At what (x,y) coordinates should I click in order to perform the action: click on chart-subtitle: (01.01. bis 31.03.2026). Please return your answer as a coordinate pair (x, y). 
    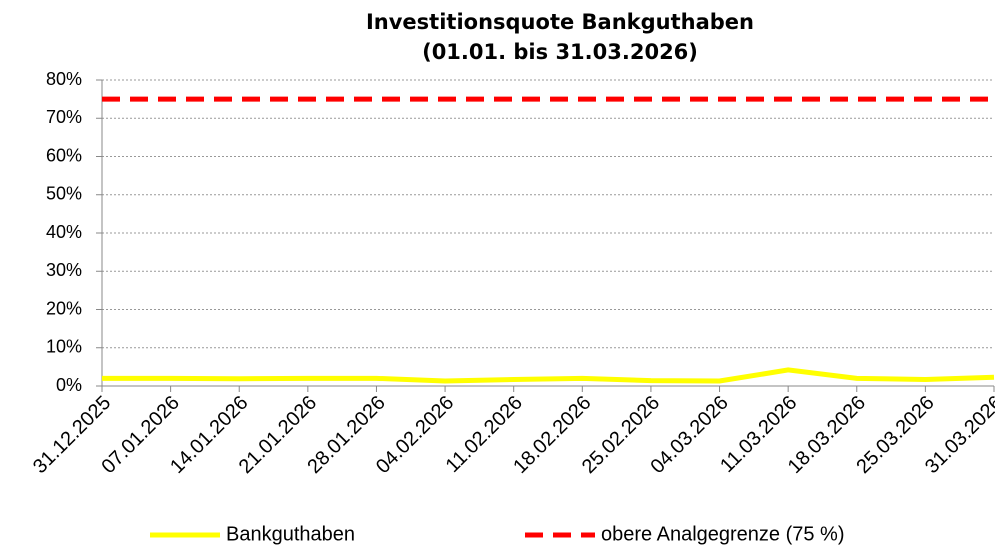
    Looking at the image, I should click on (560, 52).